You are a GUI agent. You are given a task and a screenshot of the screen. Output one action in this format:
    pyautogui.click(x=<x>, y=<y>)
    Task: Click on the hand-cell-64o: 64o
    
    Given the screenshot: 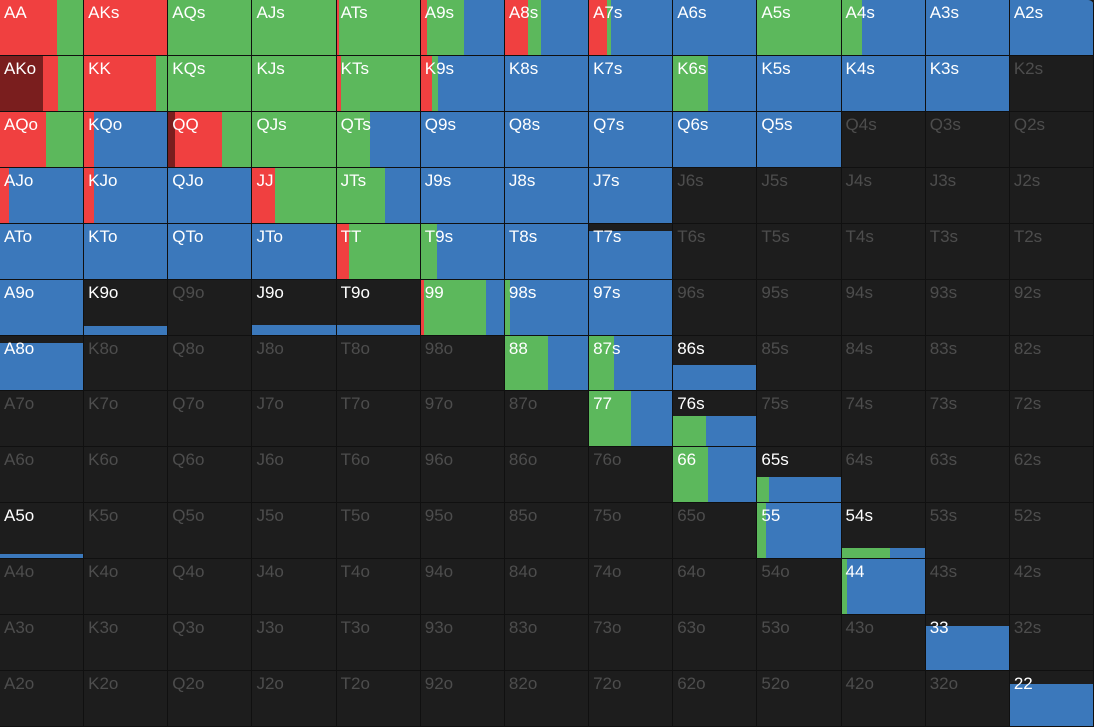 What is the action you would take?
    pyautogui.click(x=715, y=587)
    